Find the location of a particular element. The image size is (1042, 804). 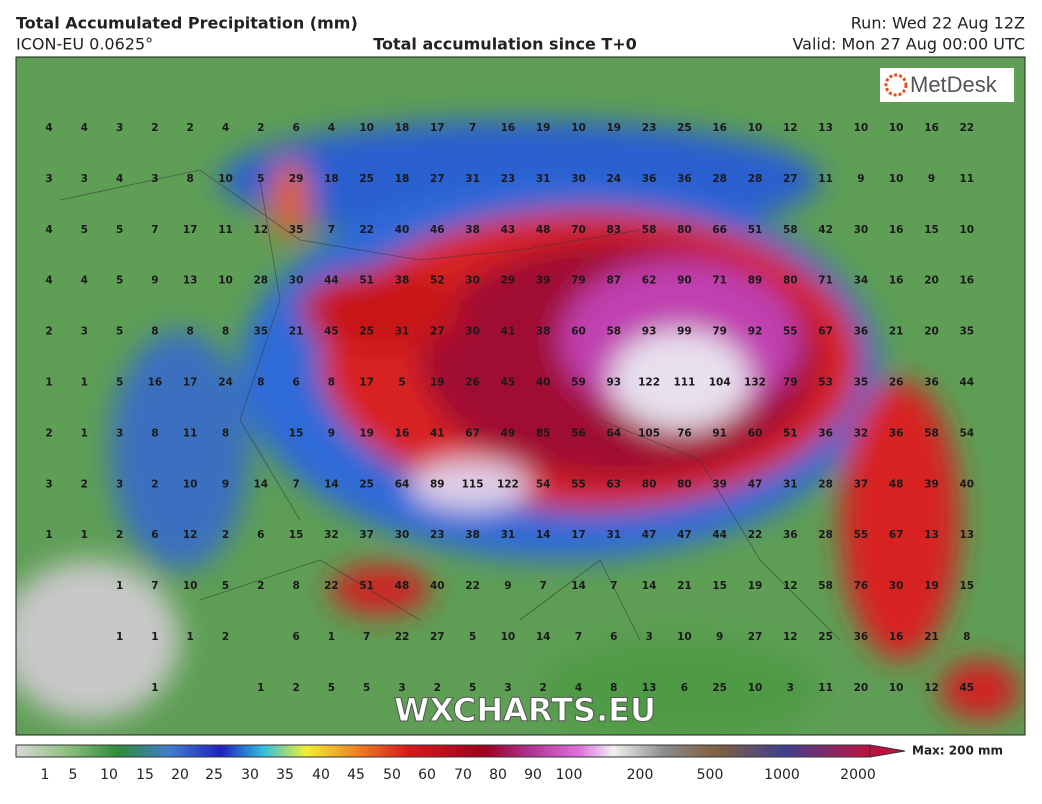

grid-value: 55 is located at coordinates (861, 535).